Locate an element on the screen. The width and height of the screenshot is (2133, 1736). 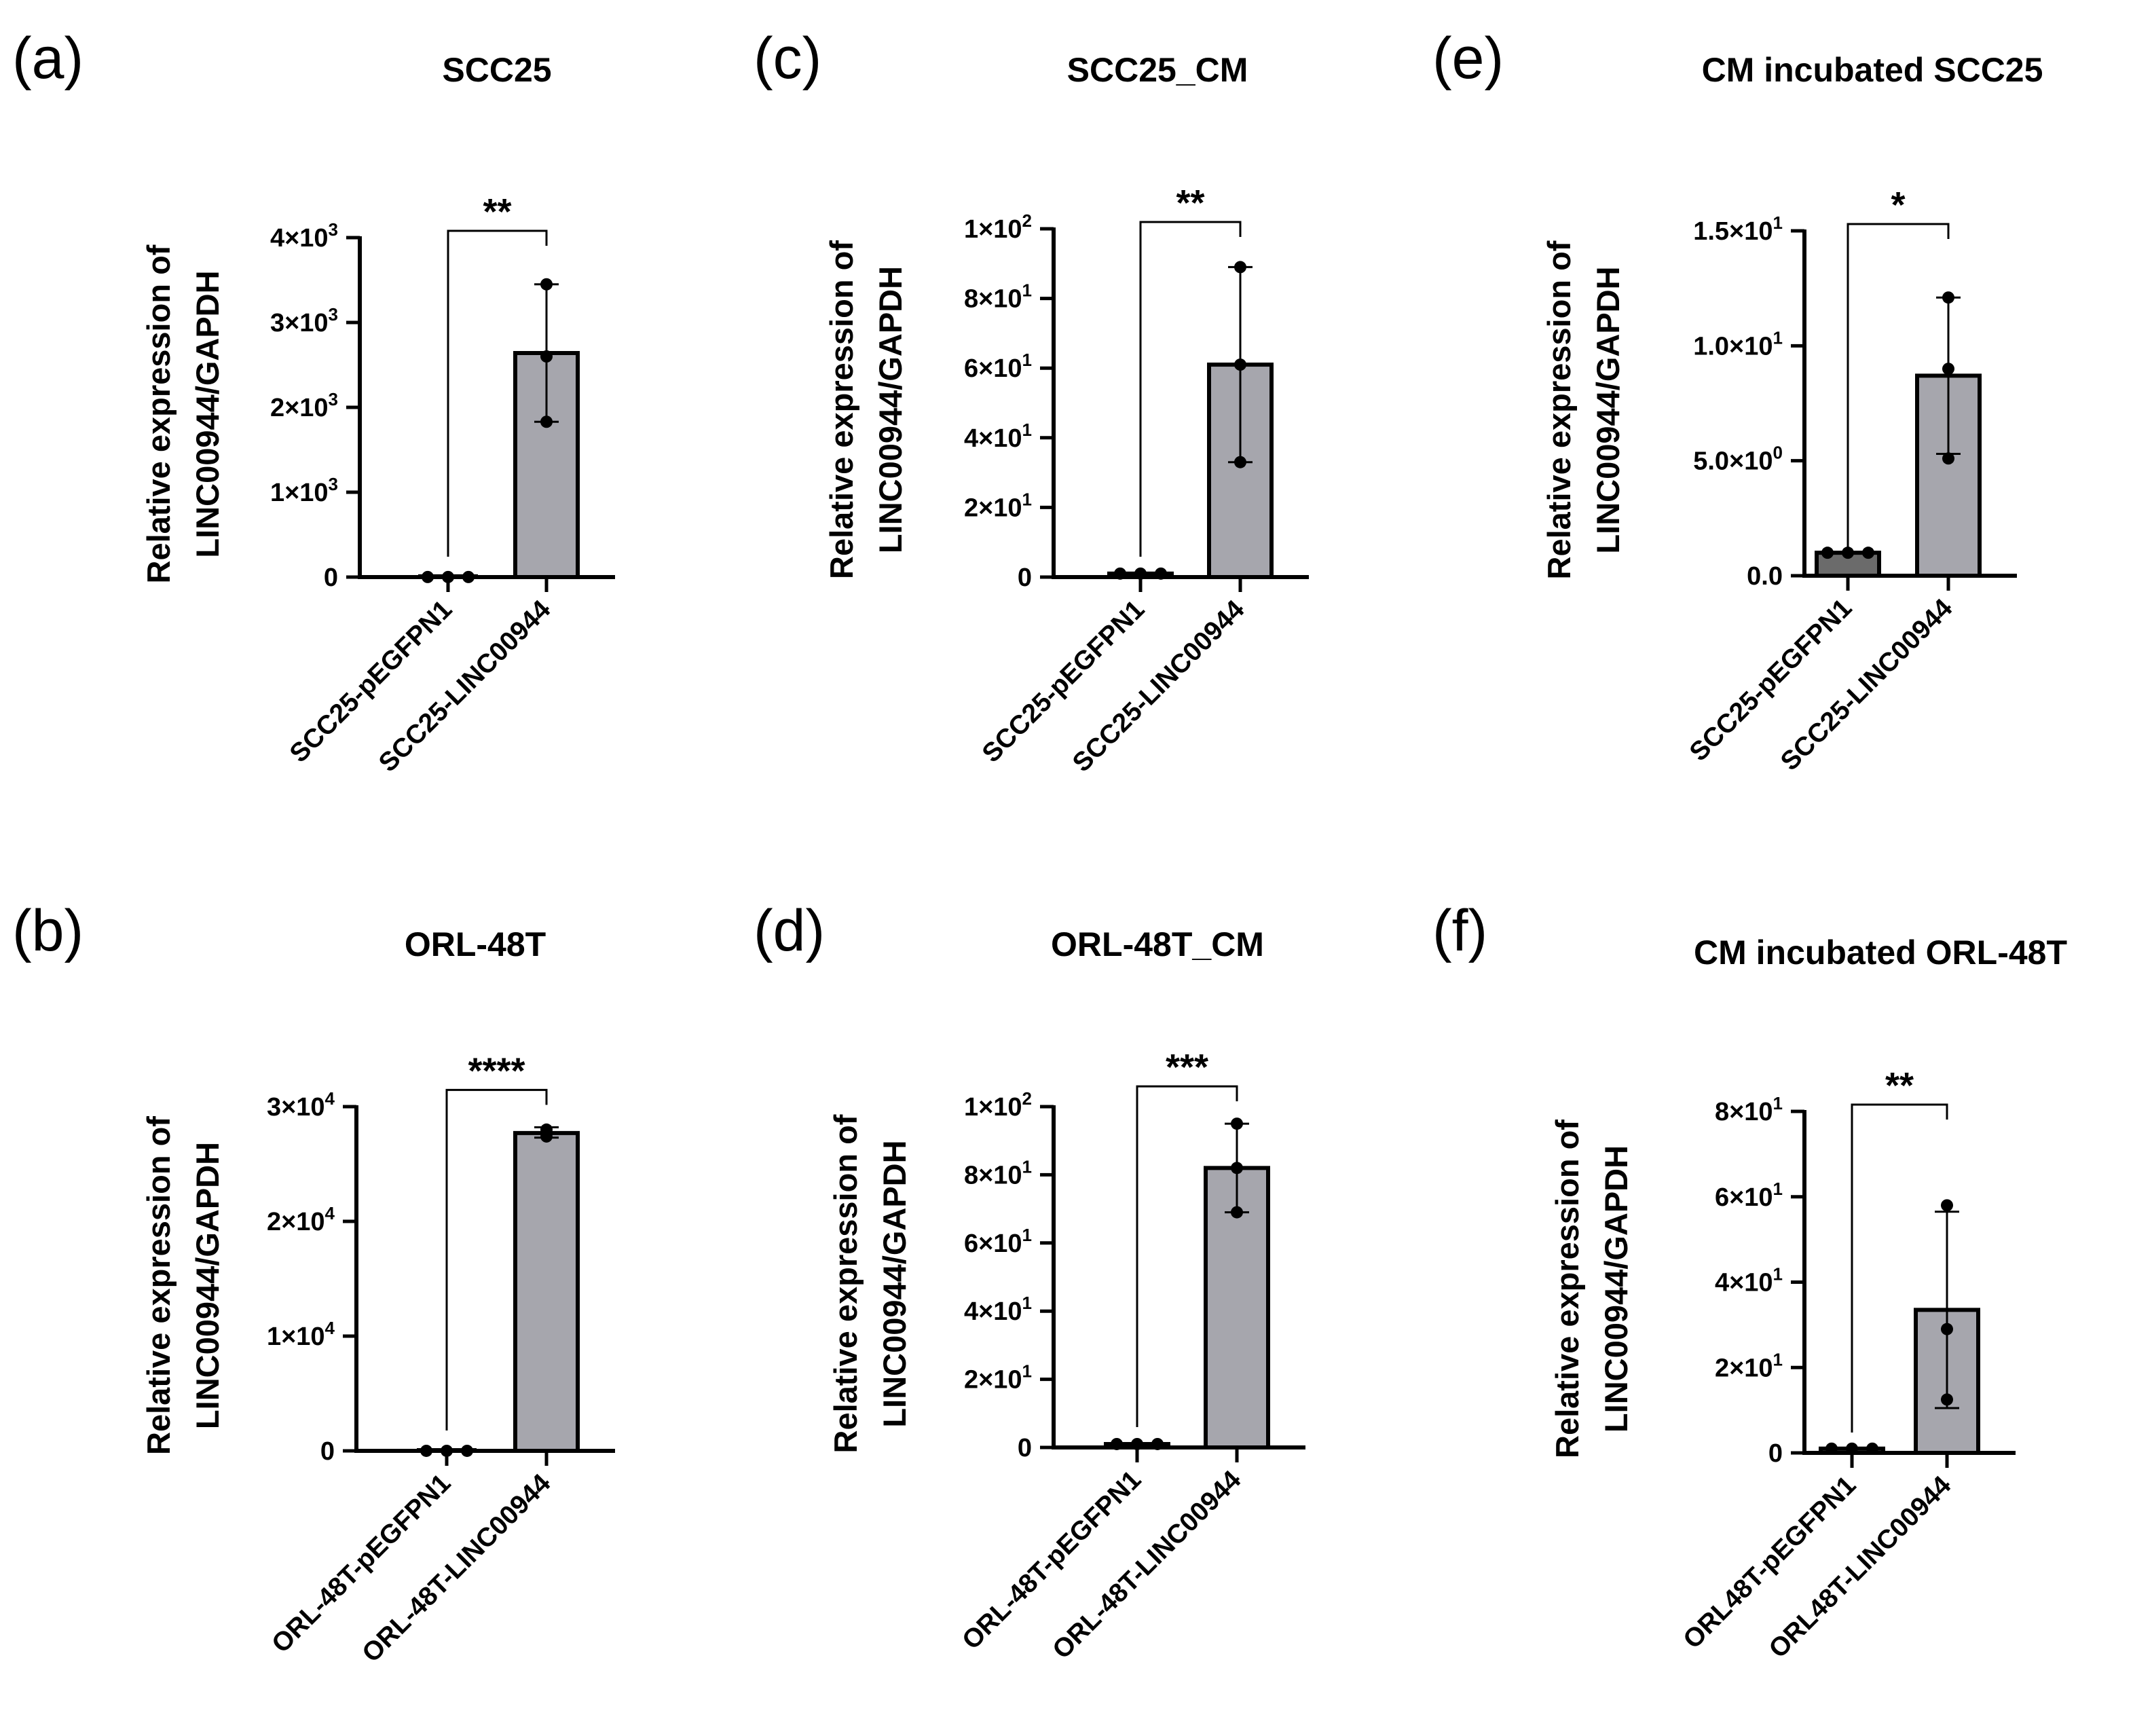
panel-letter: (f) is located at coordinates (1459, 931).